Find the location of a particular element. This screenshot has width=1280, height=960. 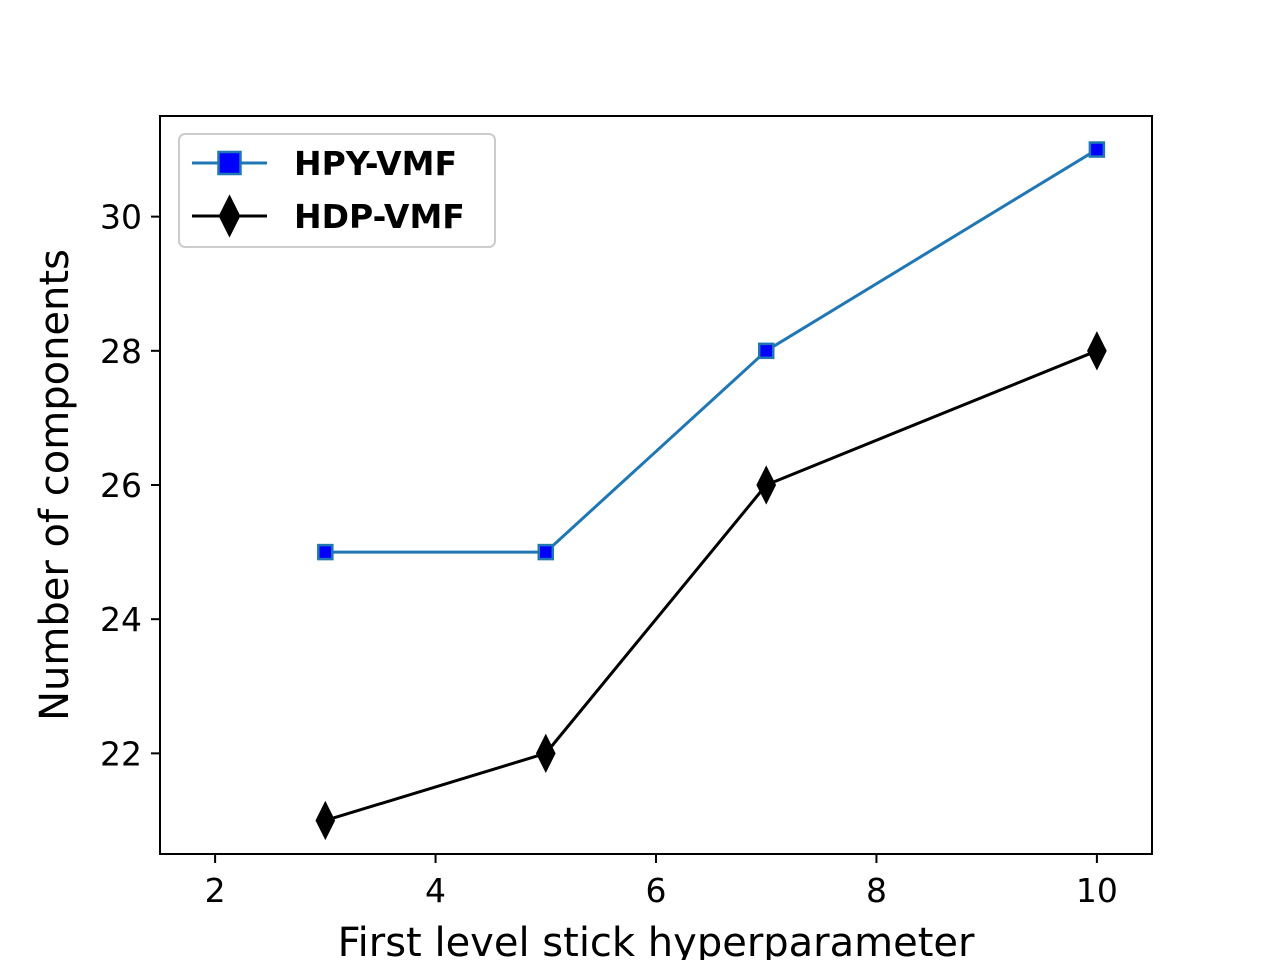

x-tick-label: 10 is located at coordinates (1097, 890).